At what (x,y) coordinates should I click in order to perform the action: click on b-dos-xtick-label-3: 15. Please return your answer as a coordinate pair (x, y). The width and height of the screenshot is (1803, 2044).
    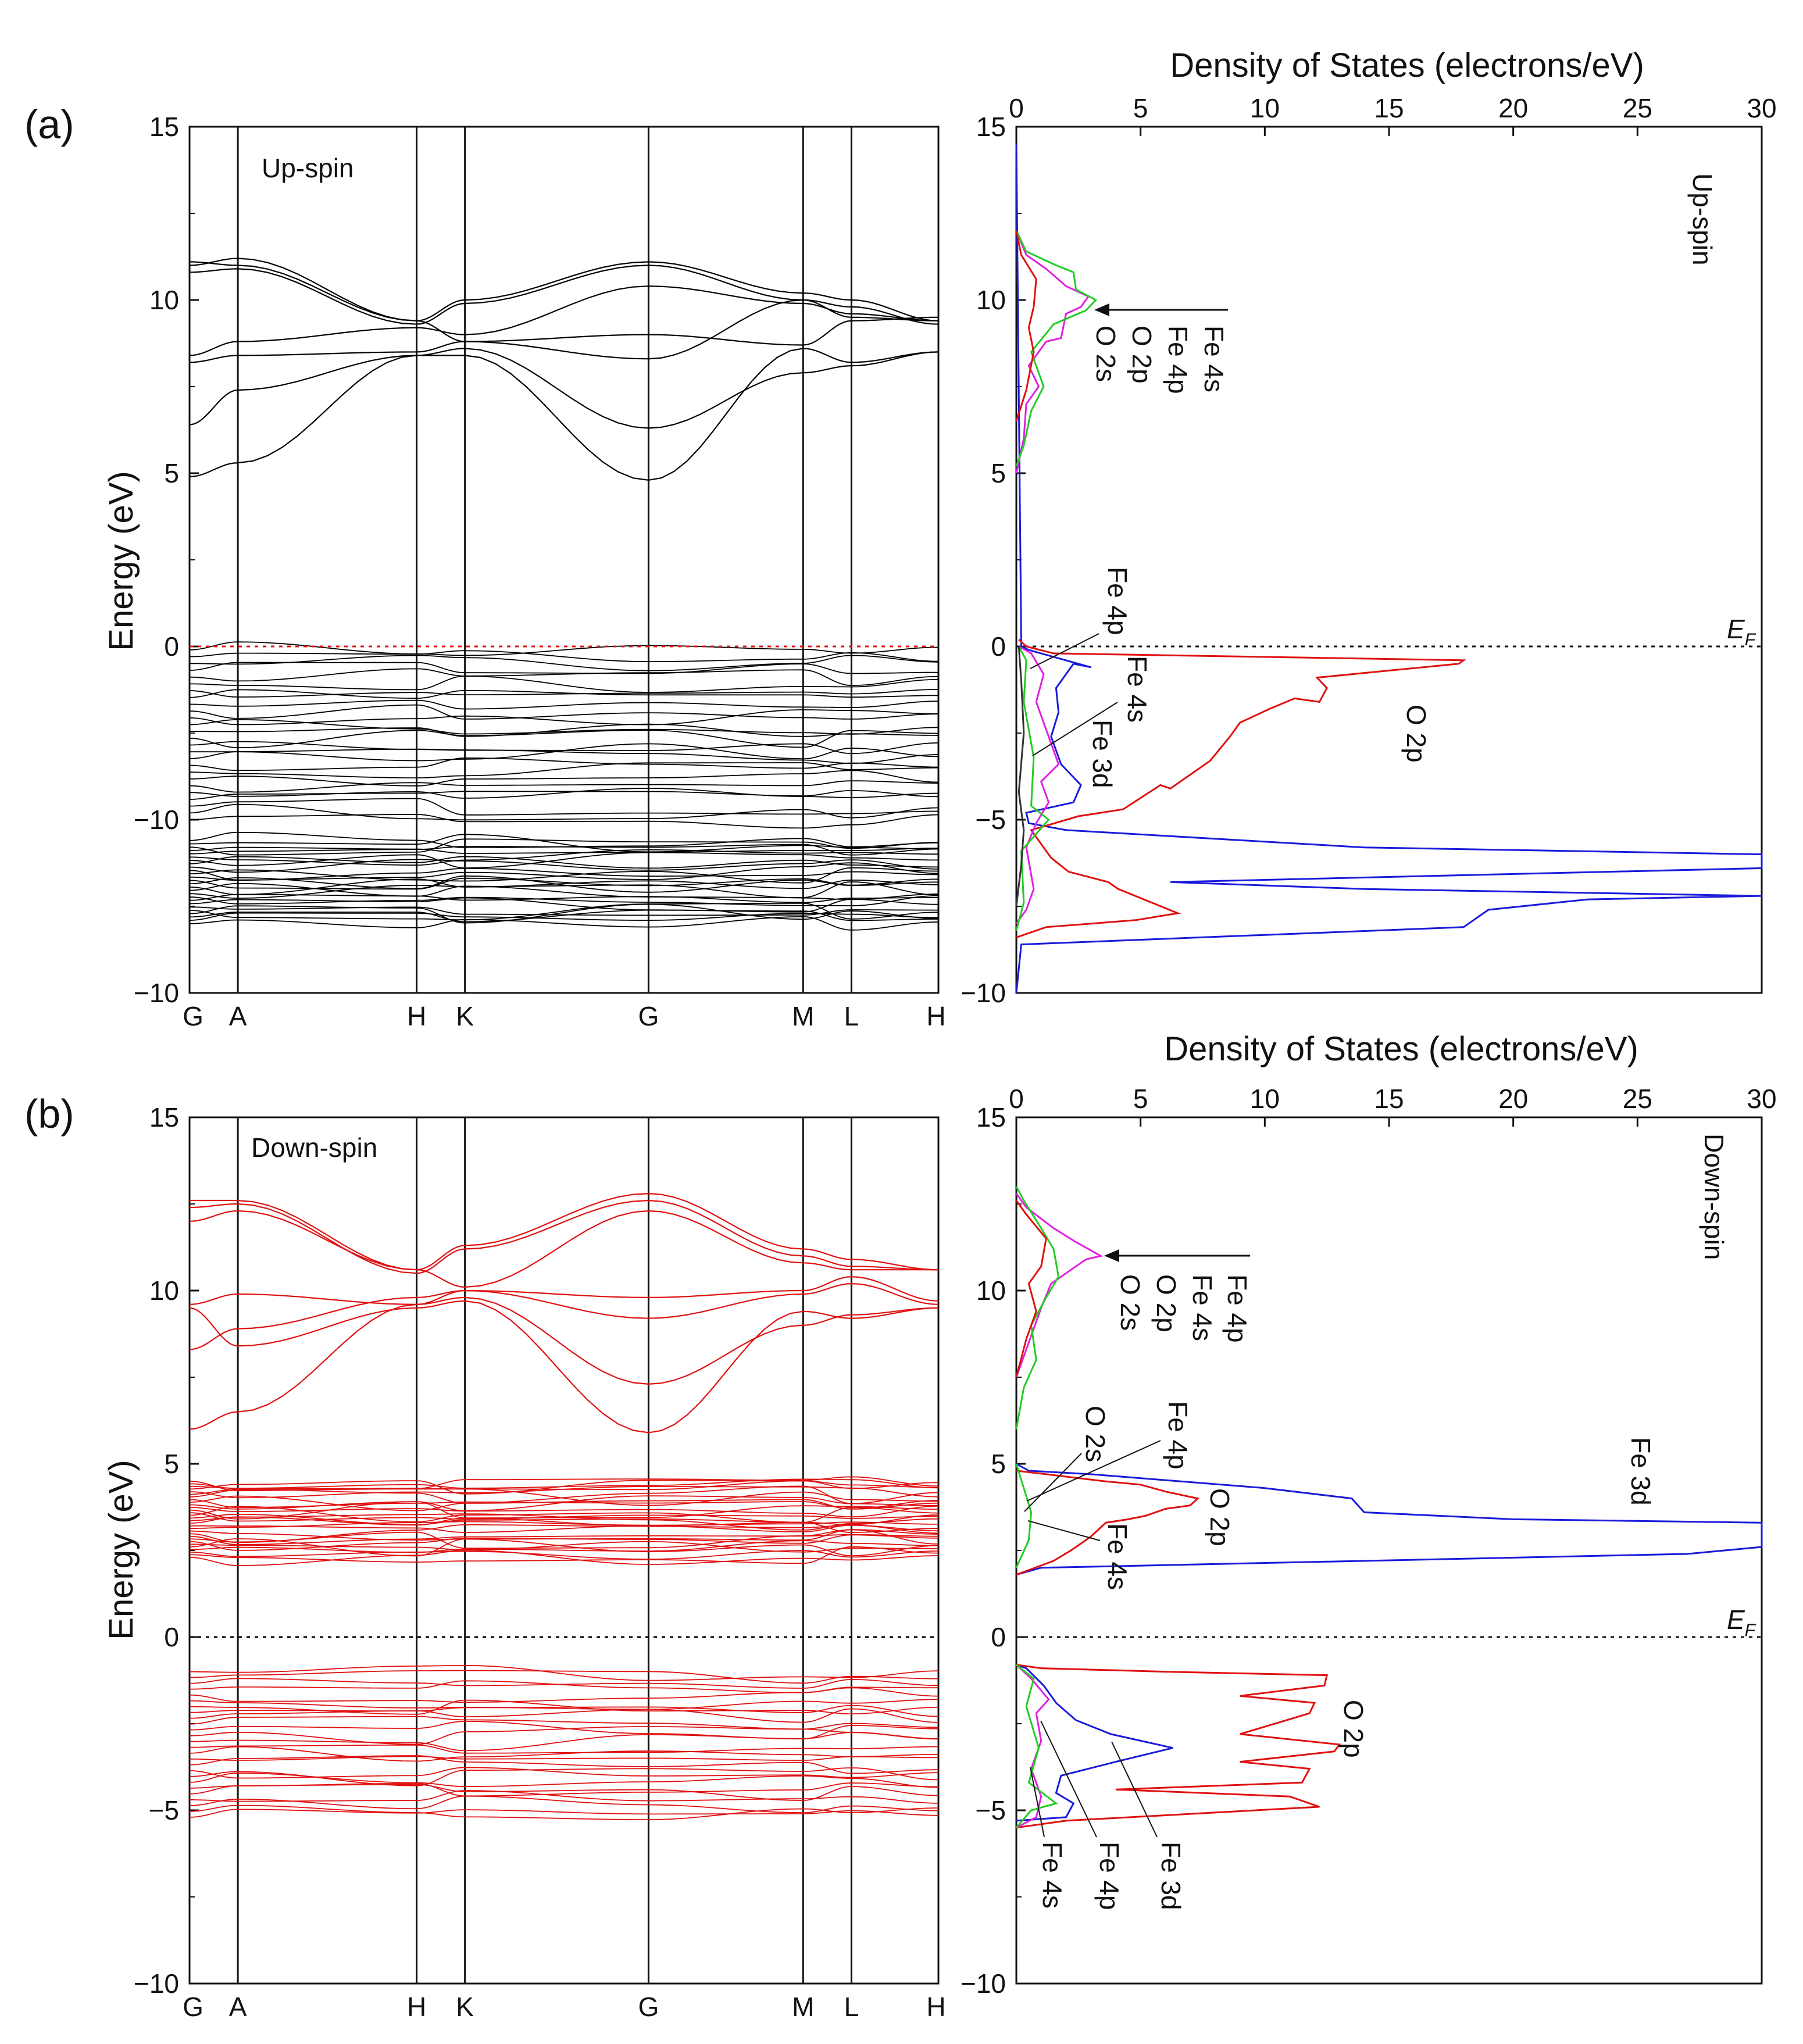
    Looking at the image, I should click on (1389, 1099).